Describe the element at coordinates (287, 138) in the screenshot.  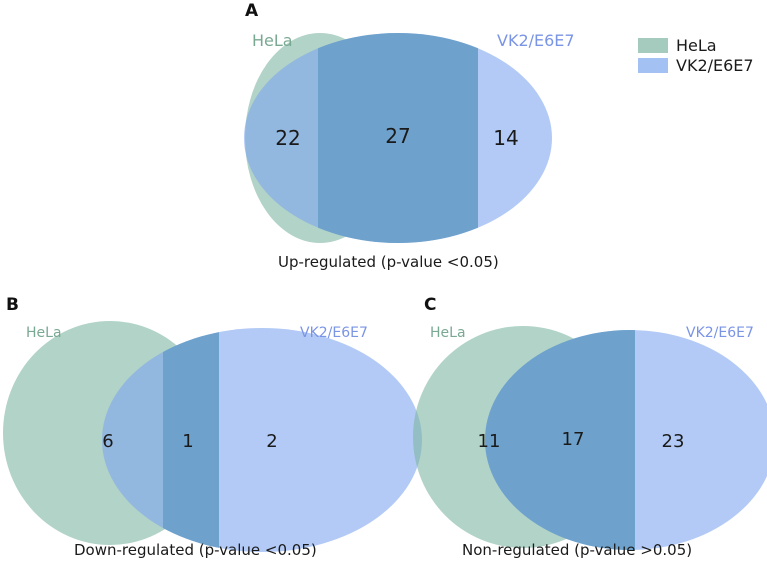
I see `only-set1-count: 22` at that location.